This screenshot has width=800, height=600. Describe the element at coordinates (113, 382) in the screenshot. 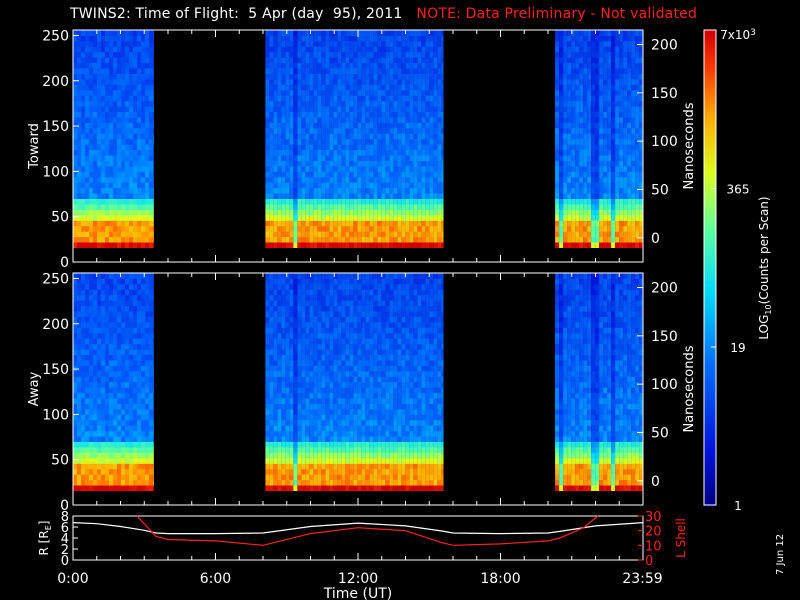

I see `data-segment` at that location.